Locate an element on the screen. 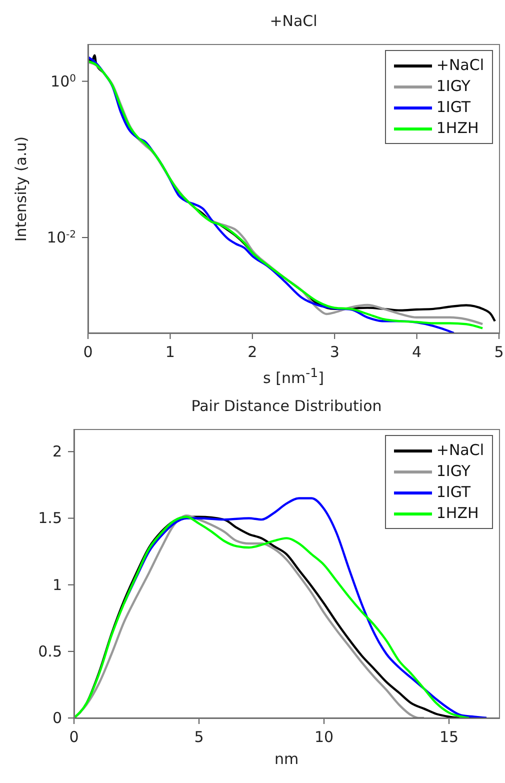 Image resolution: width=505 pixels, height=783 pixels. chart-title: Pair Distance Distribution is located at coordinates (286, 406).